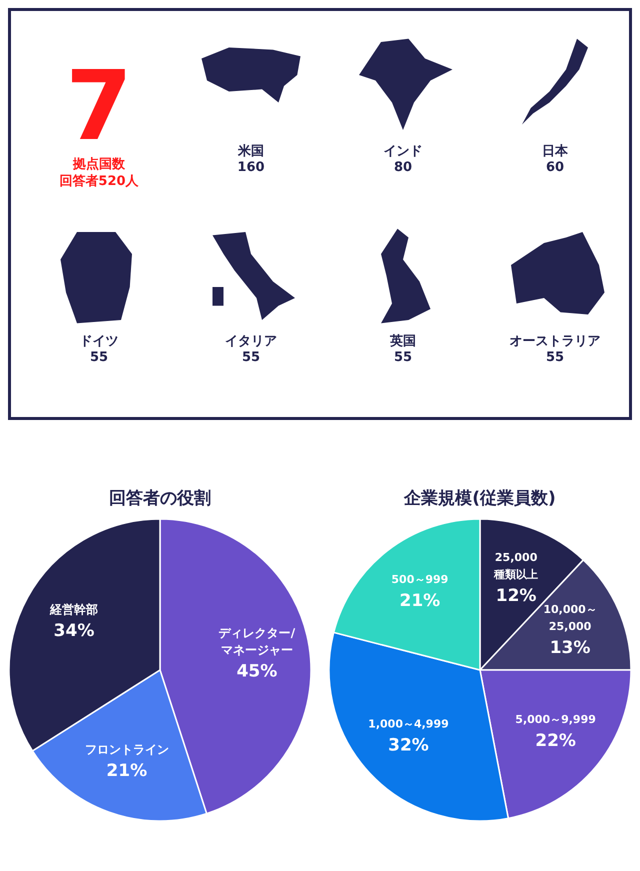 This screenshot has width=640, height=871. What do you see at coordinates (408, 746) in the screenshot?
I see `data-label: 32%` at bounding box center [408, 746].